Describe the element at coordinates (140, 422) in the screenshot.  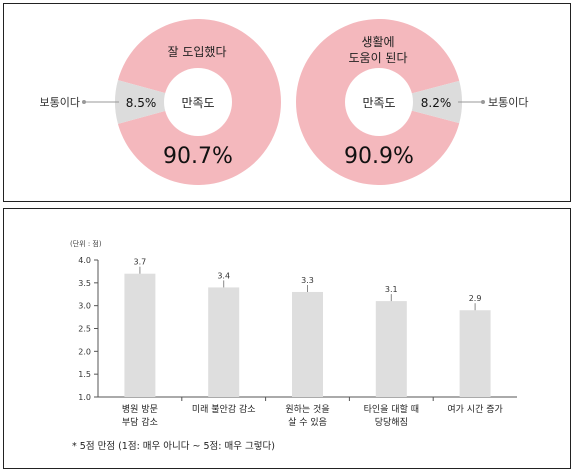
I see `x-tick-label: 부담 감소` at that location.